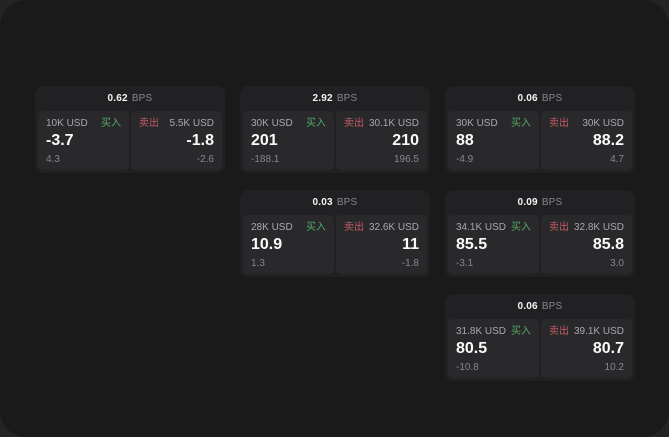 This screenshot has width=669, height=437. Describe the element at coordinates (191, 123) in the screenshot. I see `sell-notional: 5.5K USD` at that location.